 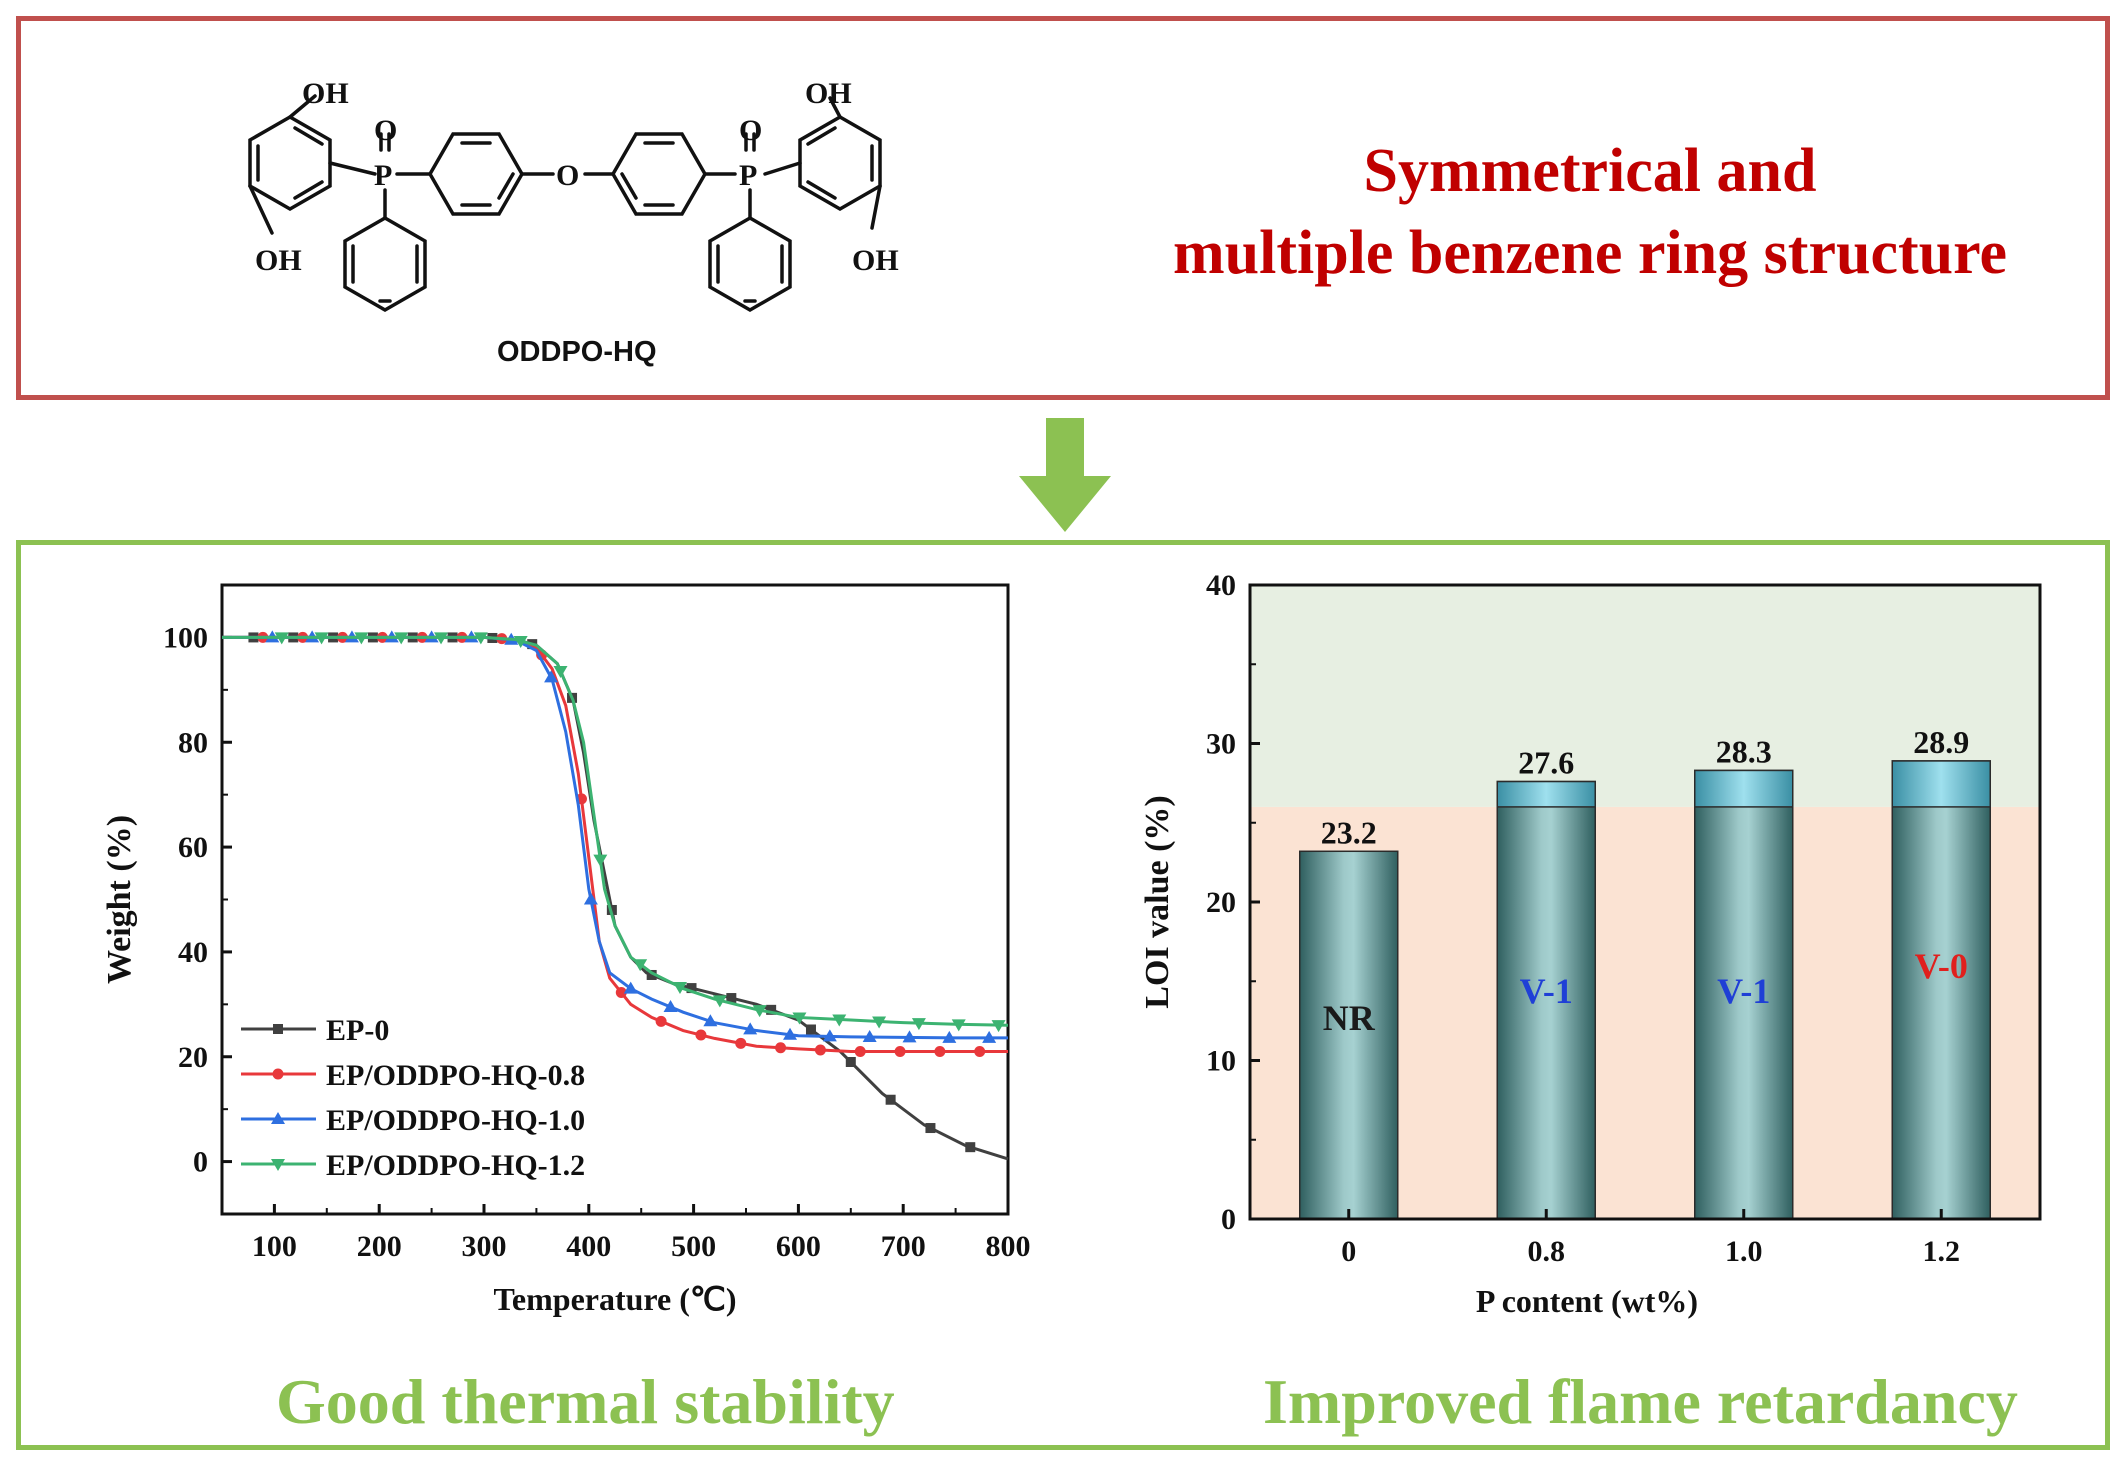 I want to click on atom-p-right: P, so click(x=748, y=175).